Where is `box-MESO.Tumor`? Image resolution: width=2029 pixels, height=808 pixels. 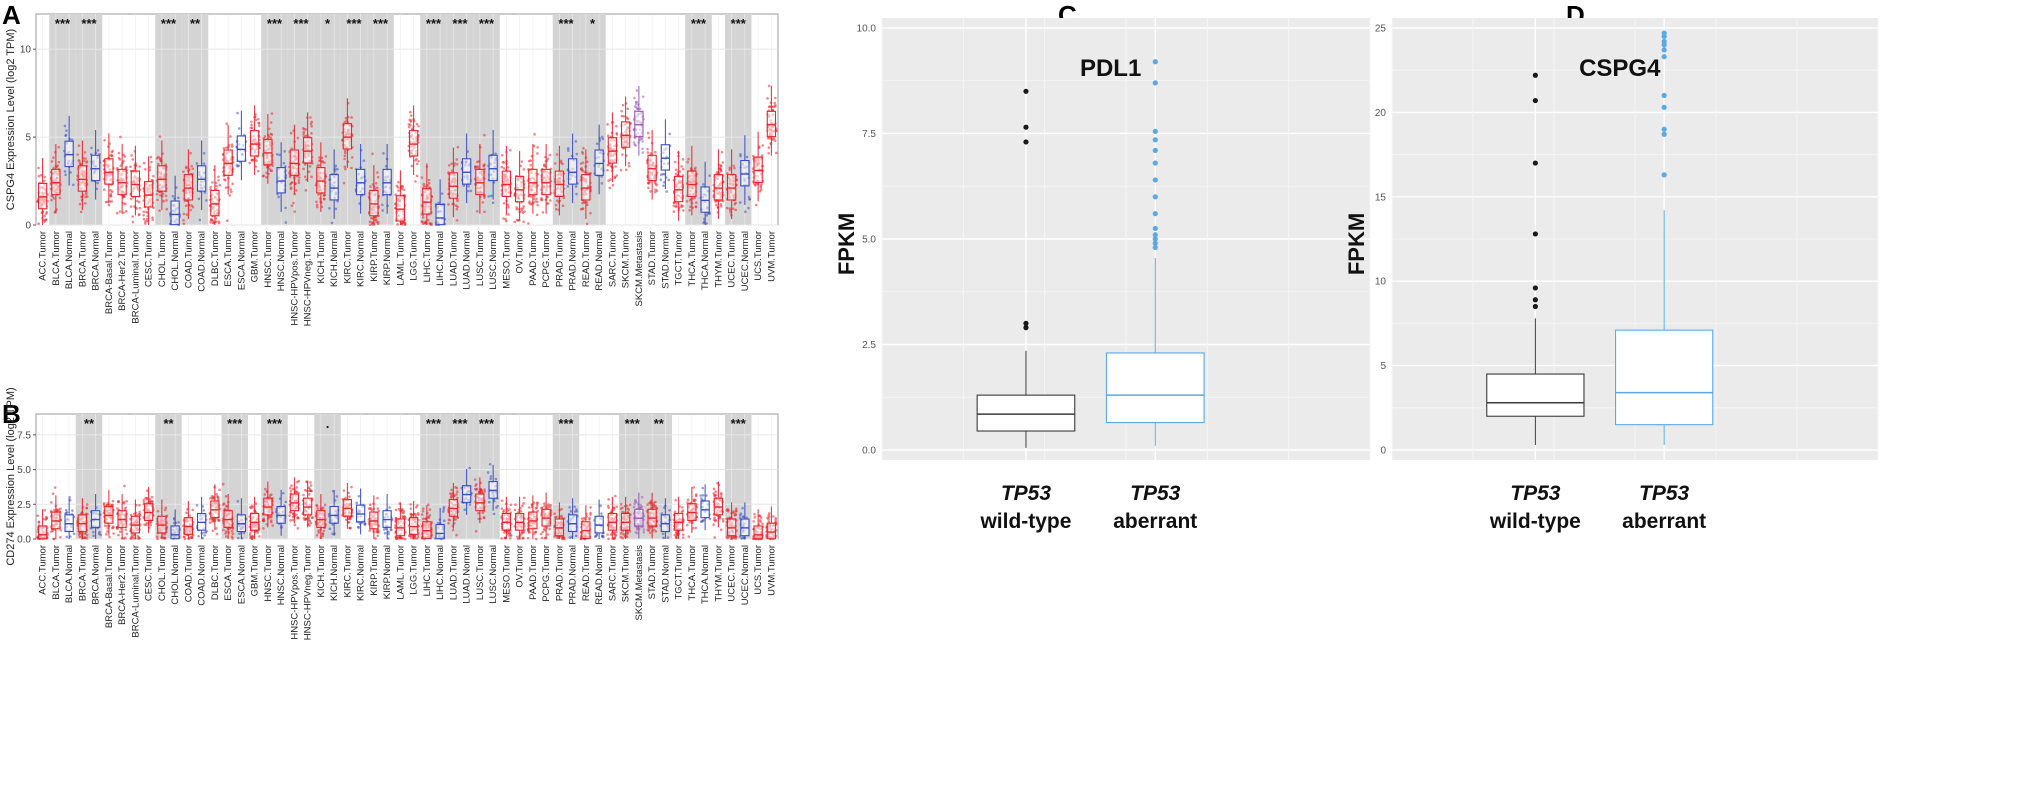 box-MESO.Tumor is located at coordinates (506, 184).